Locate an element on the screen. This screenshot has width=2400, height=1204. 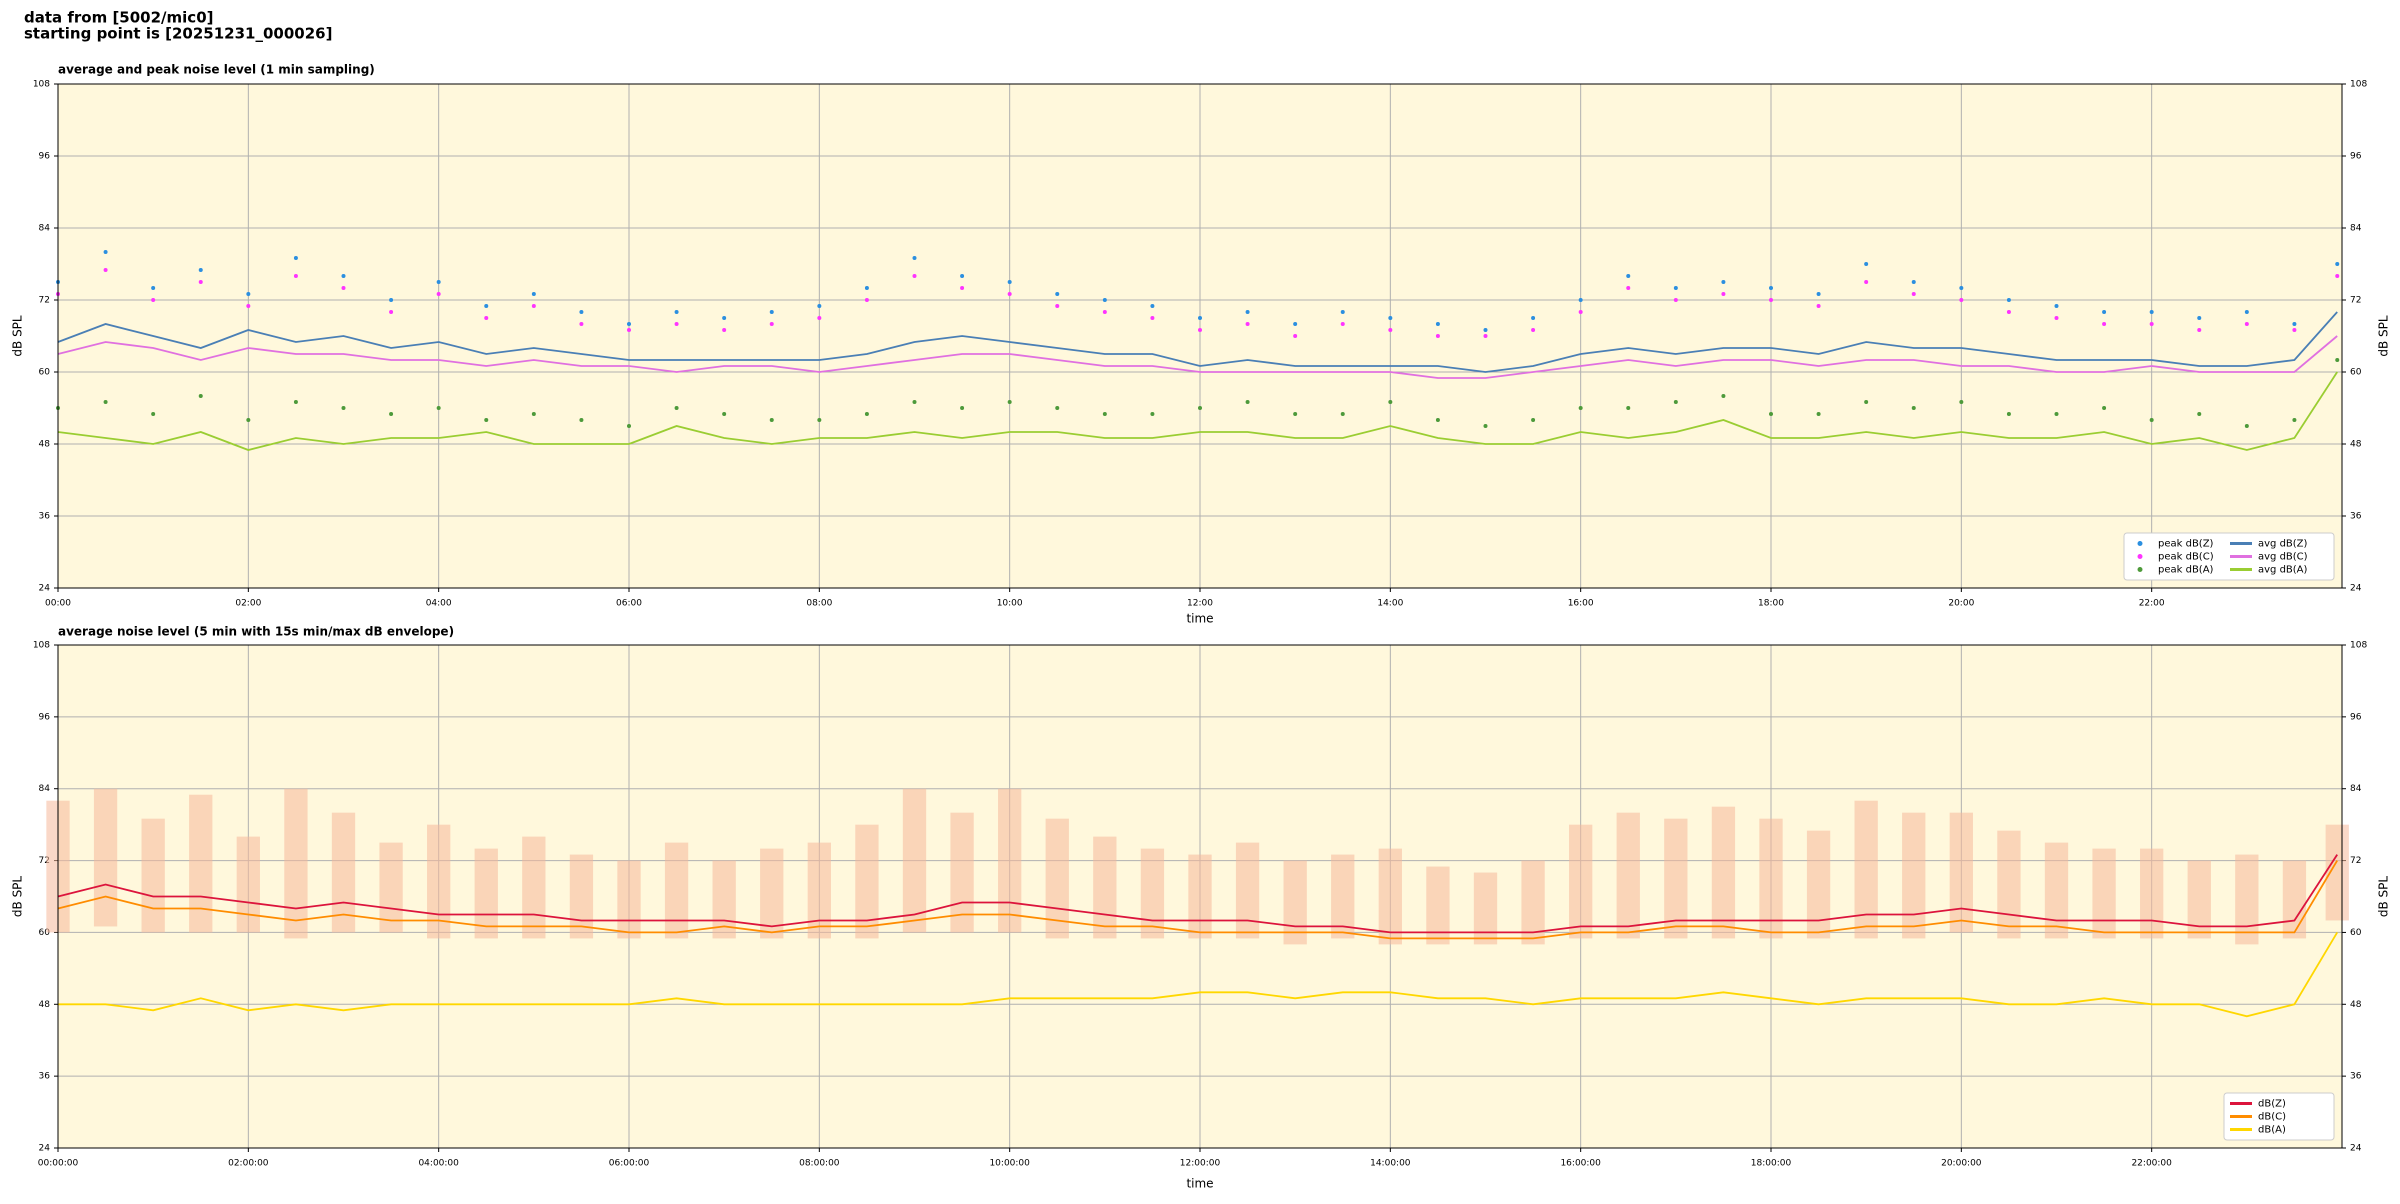
y-axis-label: dB SPL is located at coordinates (18, 336).